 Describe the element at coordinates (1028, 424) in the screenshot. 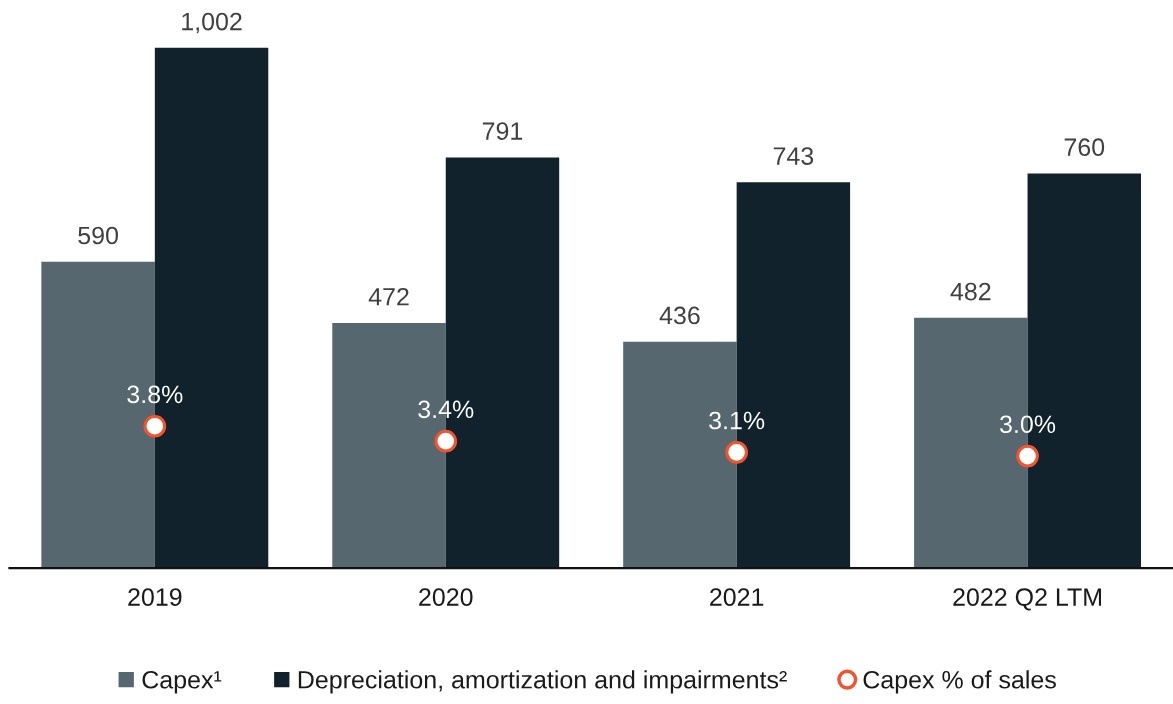

I see `data-label: 3.0%` at that location.